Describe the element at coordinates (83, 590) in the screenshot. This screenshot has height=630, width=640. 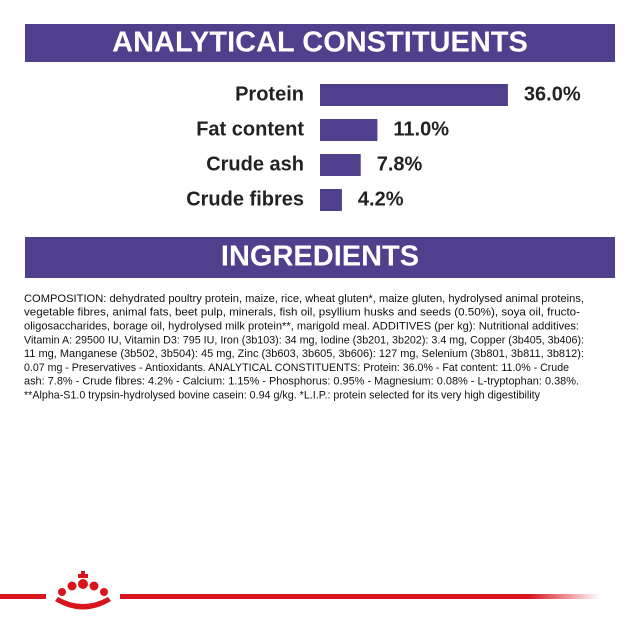
I see `crown-logo` at that location.